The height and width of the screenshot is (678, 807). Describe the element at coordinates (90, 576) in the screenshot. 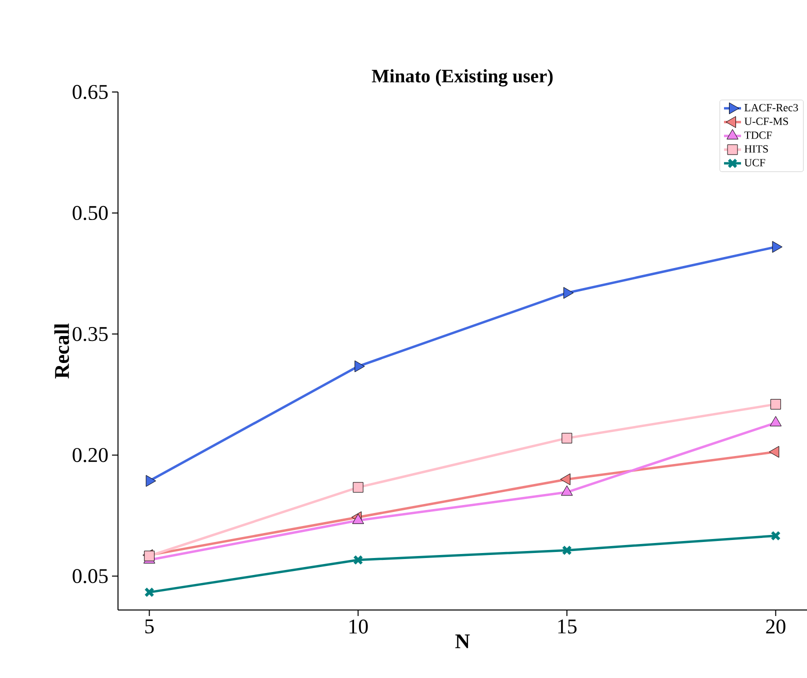

I see `y-tick-label: 0.05` at that location.